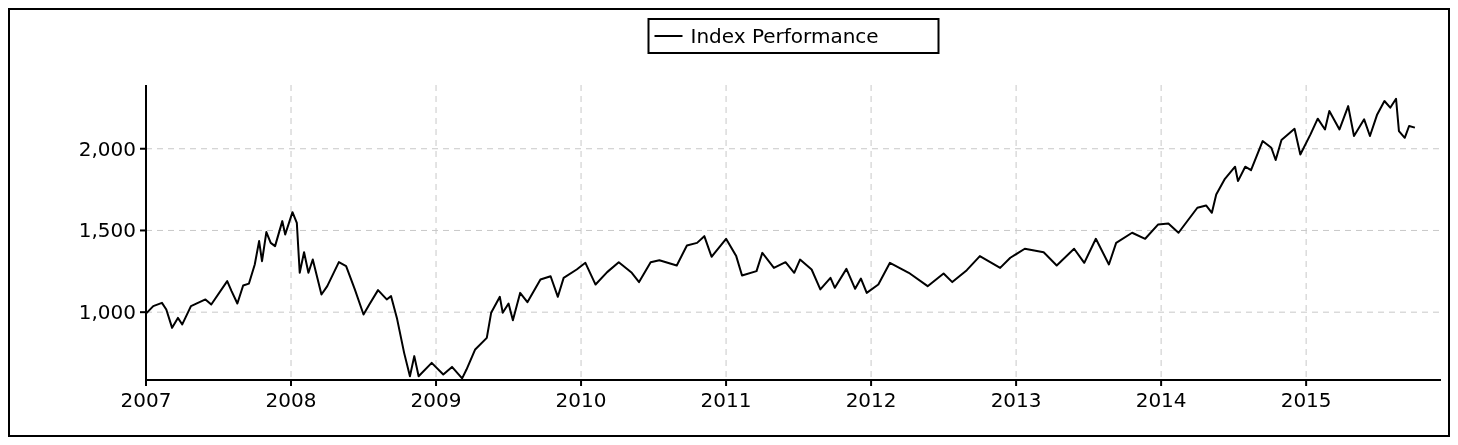 The width and height of the screenshot is (1458, 445). What do you see at coordinates (784, 36) in the screenshot?
I see `legend-label: Index Performance` at bounding box center [784, 36].